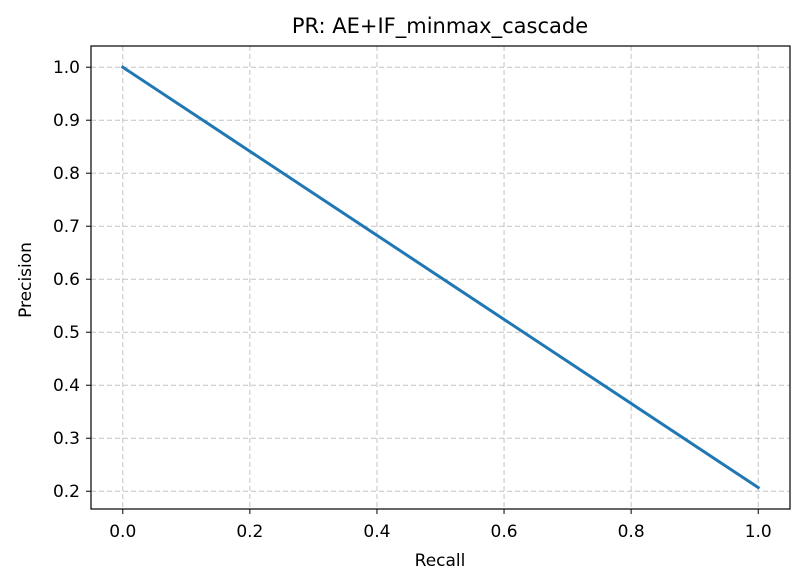 This screenshot has height=586, width=803. Describe the element at coordinates (122, 532) in the screenshot. I see `x-tick-label: 0.0` at that location.